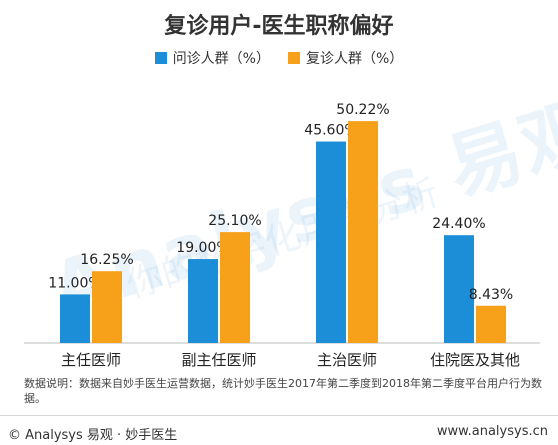 This screenshot has height=445, width=558. What do you see at coordinates (160, 58) in the screenshot?
I see `legend-swatch-visits` at bounding box center [160, 58].